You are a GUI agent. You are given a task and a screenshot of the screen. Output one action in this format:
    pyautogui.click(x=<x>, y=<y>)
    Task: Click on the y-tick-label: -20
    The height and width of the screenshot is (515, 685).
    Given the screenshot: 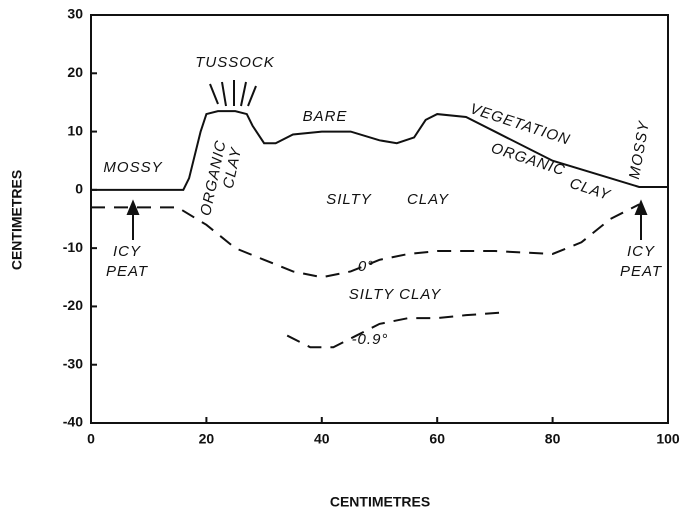 What is the action you would take?
    pyautogui.click(x=73, y=305)
    